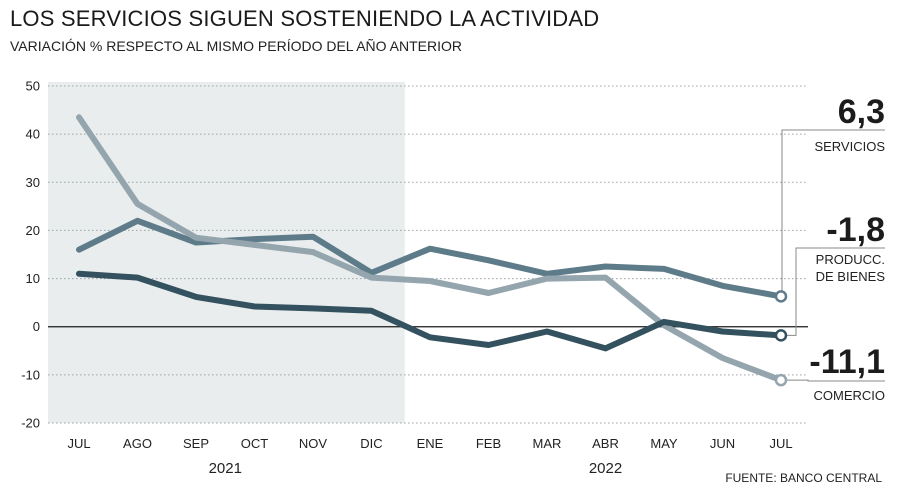  Describe the element at coordinates (664, 443) in the screenshot. I see `x-tick-label: MAY` at that location.